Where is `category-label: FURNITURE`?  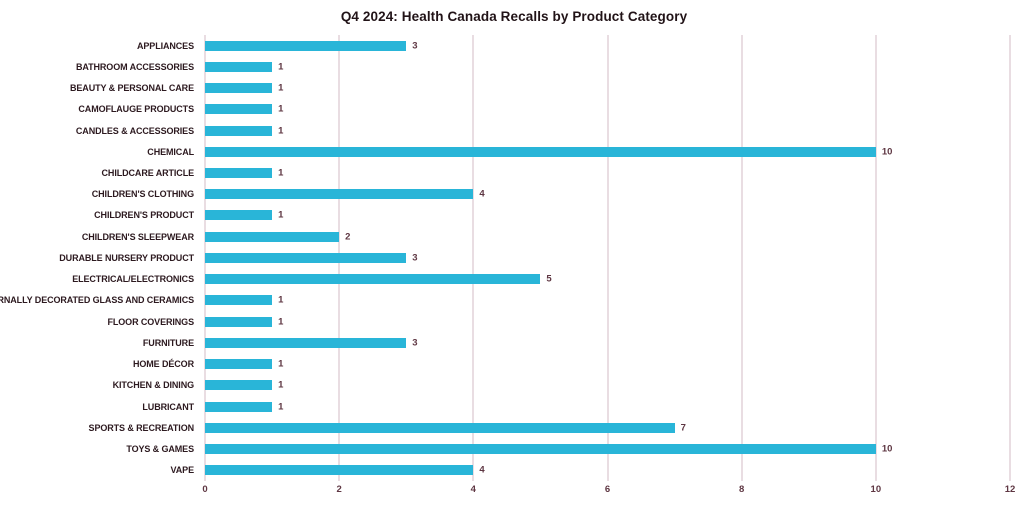
category-label: FURNITURE is located at coordinates (168, 342).